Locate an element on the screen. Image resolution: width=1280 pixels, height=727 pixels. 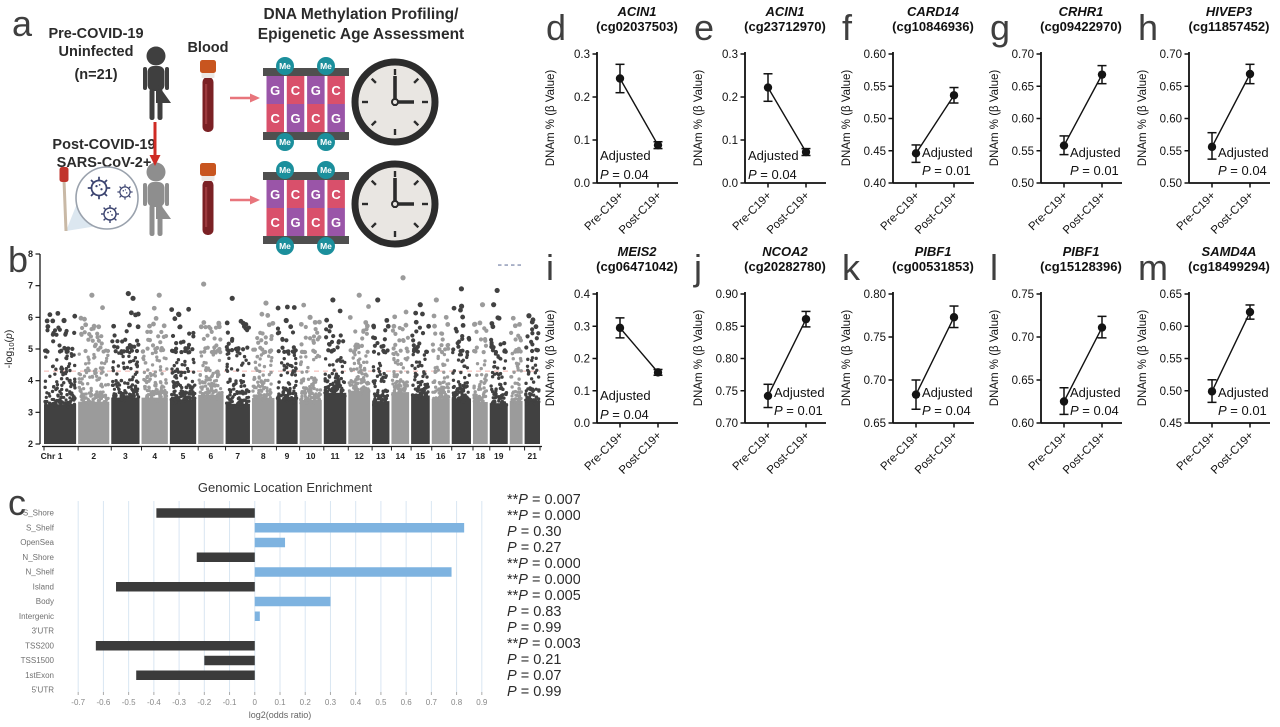
probe-title: (cg11857452) is located at coordinates (1229, 26).